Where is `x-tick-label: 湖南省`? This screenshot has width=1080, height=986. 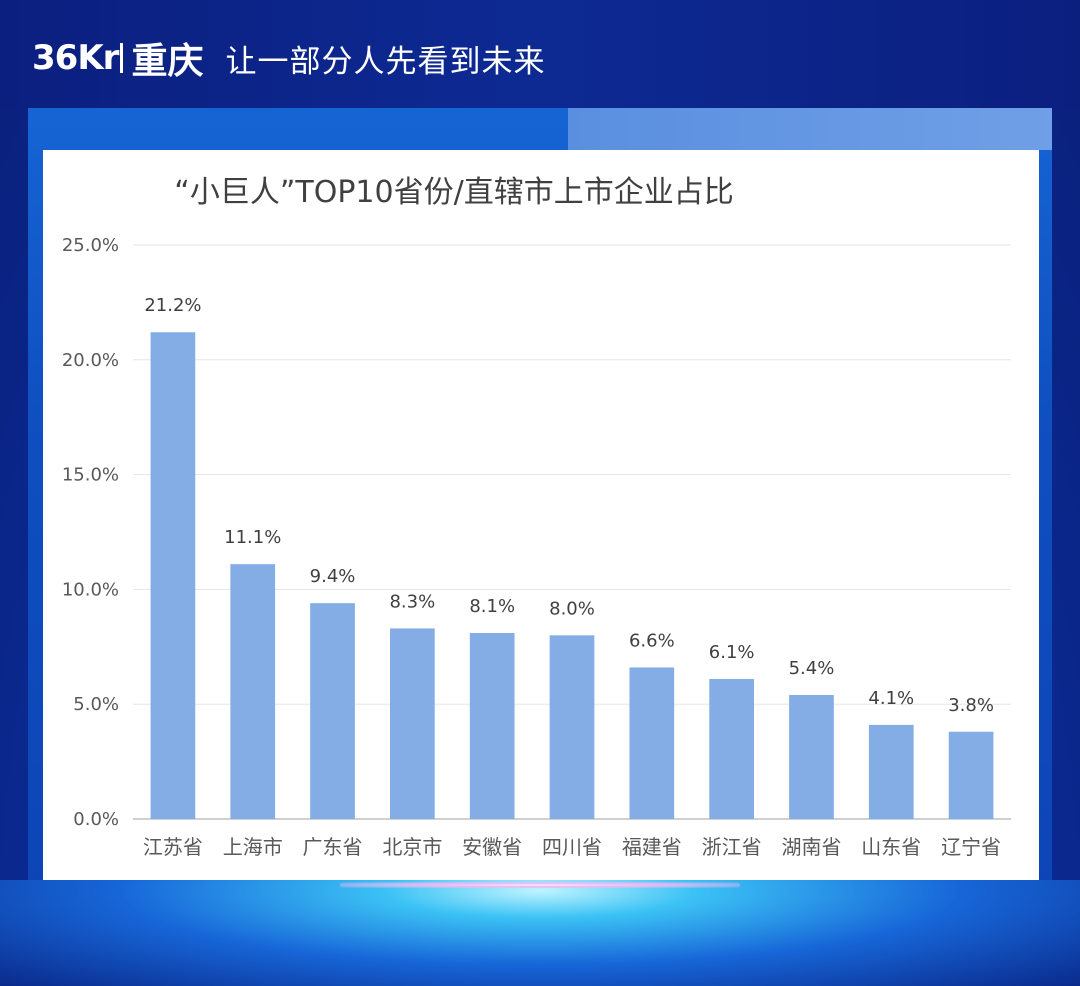 x-tick-label: 湖南省 is located at coordinates (811, 847).